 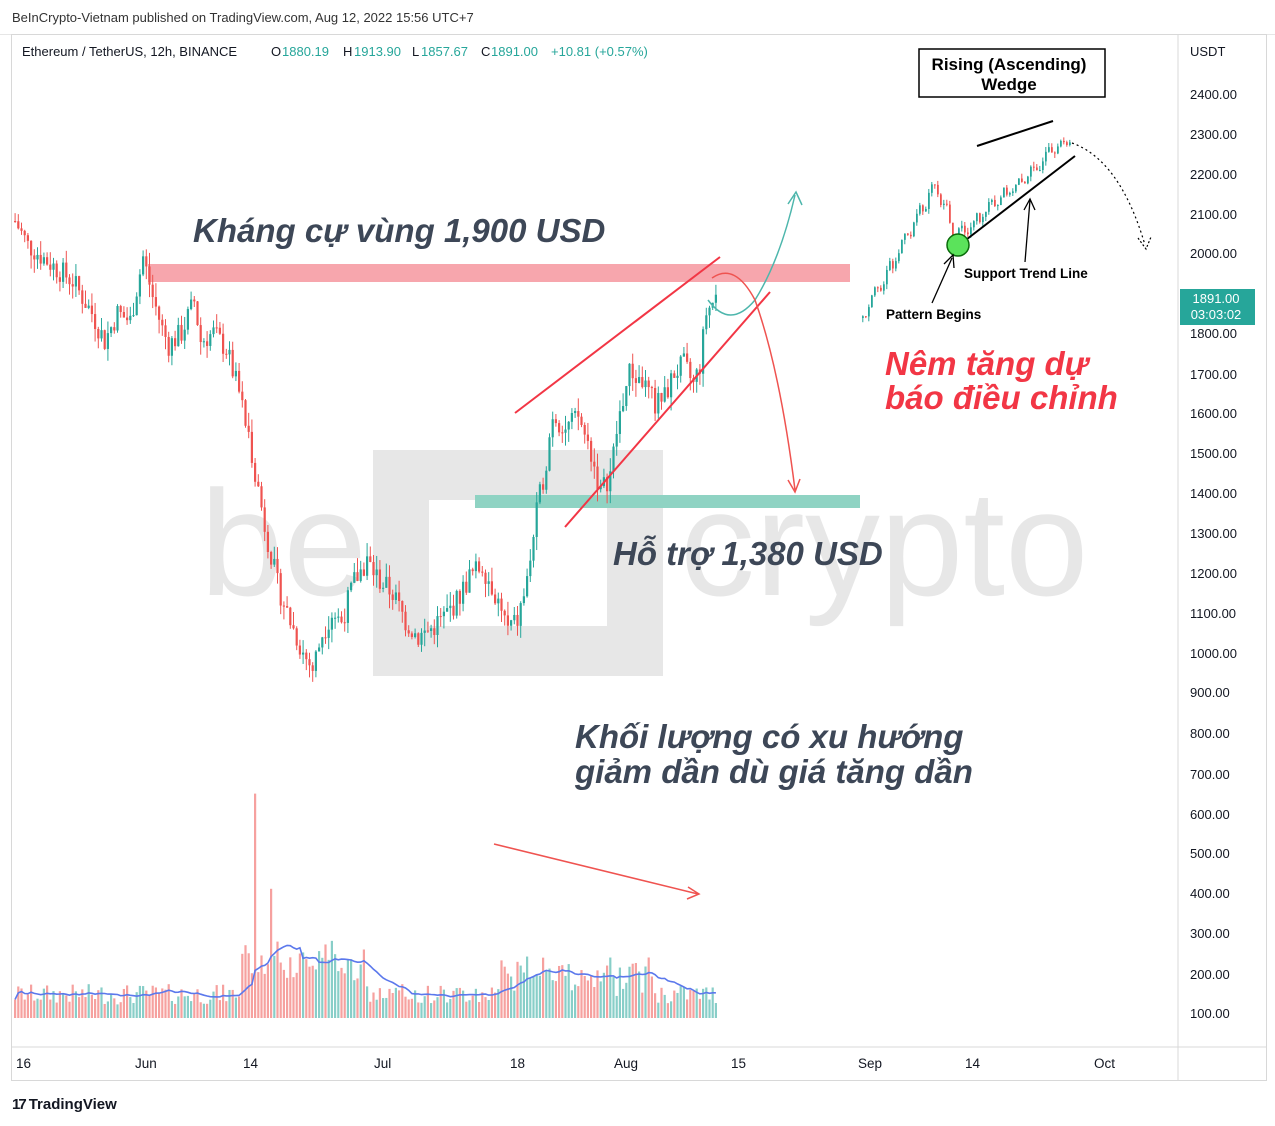 I want to click on open-value: 1880.19, so click(x=305, y=51).